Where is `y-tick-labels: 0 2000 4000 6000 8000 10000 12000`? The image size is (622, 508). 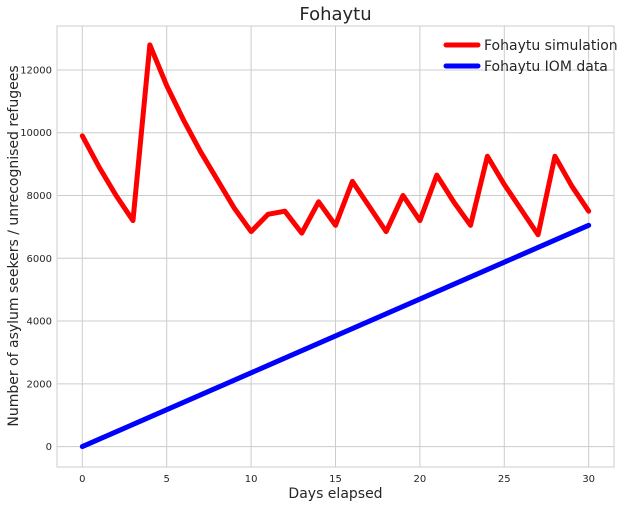
y-tick-labels: 0 2000 4000 6000 8000 10000 12000 is located at coordinates (36, 259).